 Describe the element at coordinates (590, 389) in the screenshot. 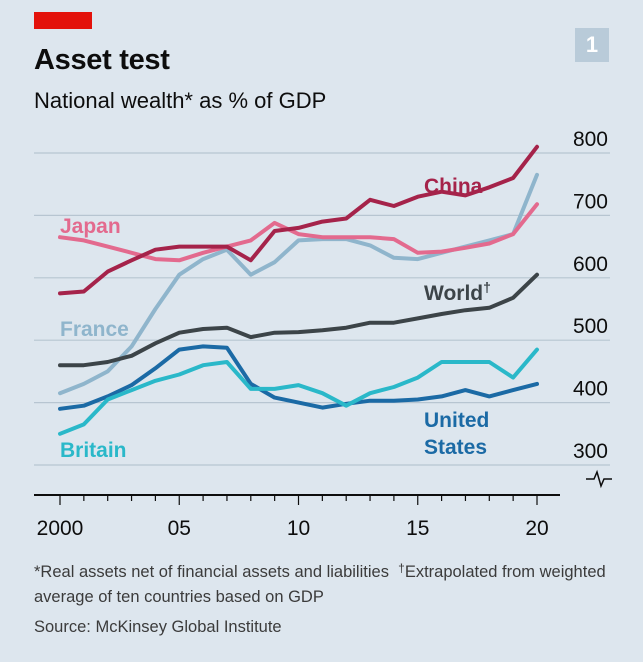

I see `y-tick-label-400: 400` at that location.